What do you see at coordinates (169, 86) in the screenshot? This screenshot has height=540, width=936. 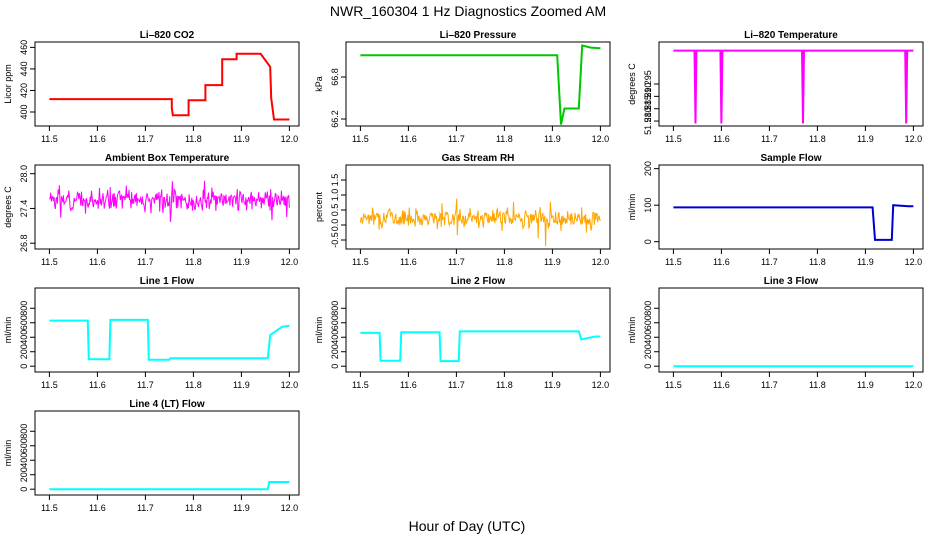 I see `series-line-co2` at bounding box center [169, 86].